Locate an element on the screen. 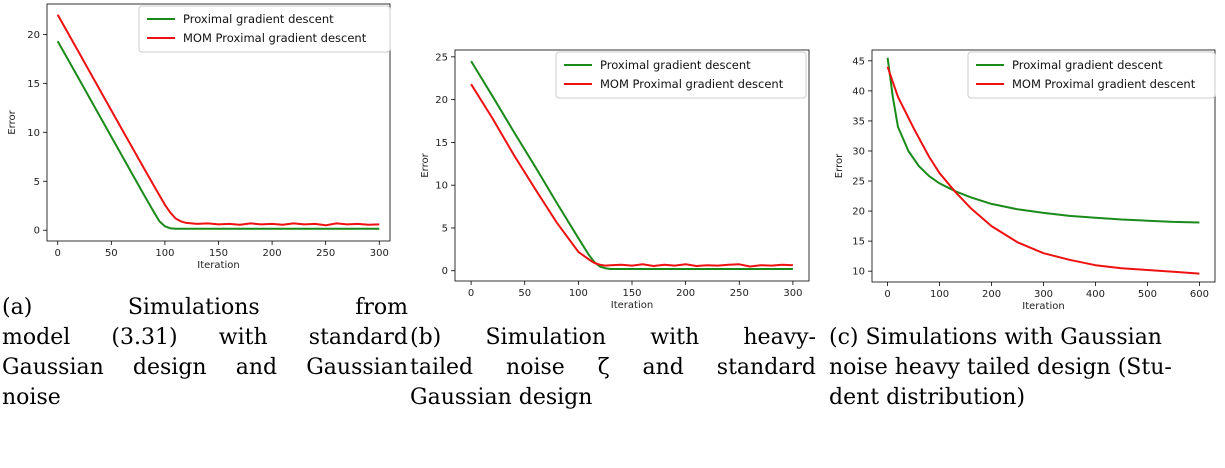 This screenshot has height=468, width=1225. caption-a-line-1: (a) Simulations from is located at coordinates (205, 307).